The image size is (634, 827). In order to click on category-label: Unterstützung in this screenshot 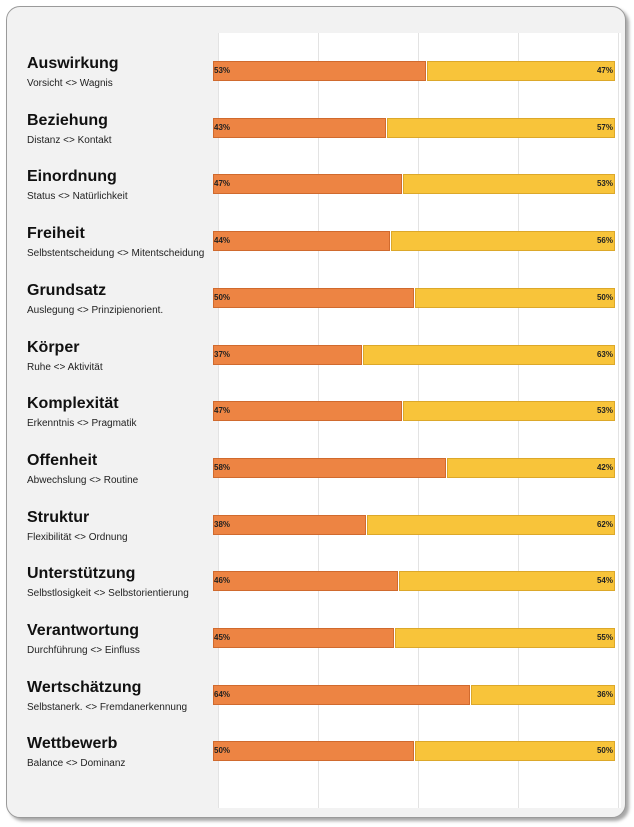, I will do `click(81, 574)`.